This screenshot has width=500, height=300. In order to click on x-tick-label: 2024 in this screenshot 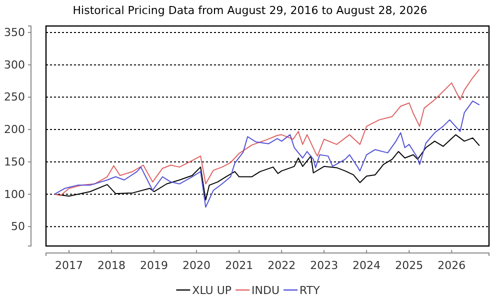, I will do `click(366, 265)`.